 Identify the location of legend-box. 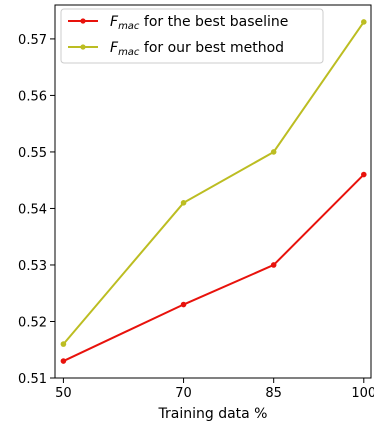
(192, 36).